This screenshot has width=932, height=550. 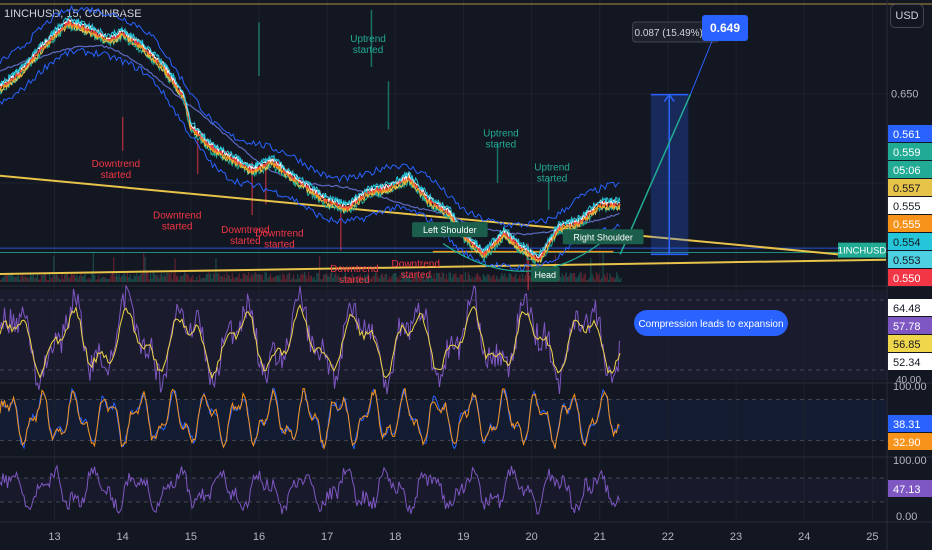 What do you see at coordinates (910, 205) in the screenshot?
I see `price-axis-tag: 0.555` at bounding box center [910, 205].